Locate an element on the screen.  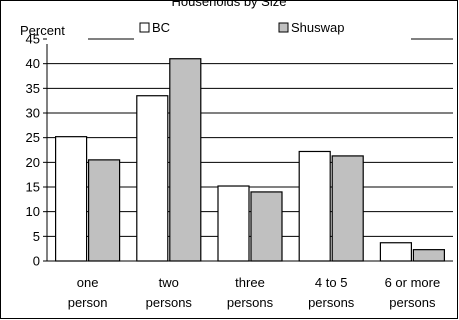
x-tick-label-line: three is located at coordinates (250, 282).